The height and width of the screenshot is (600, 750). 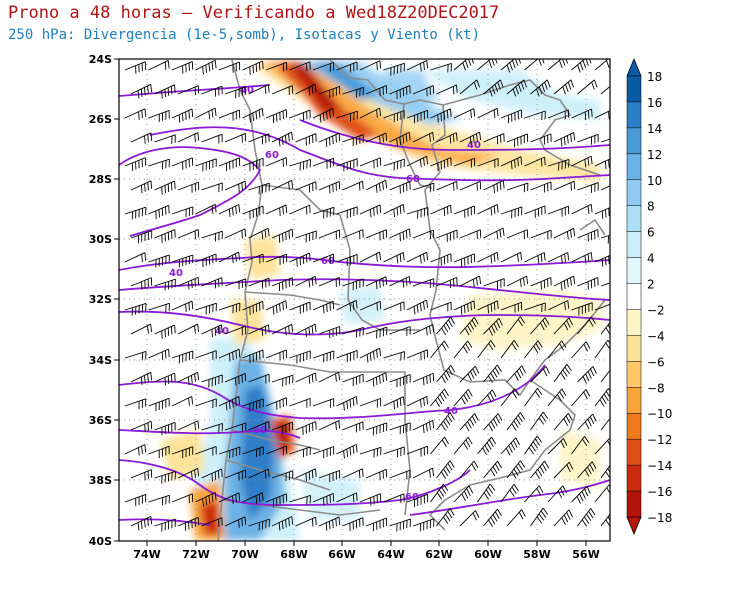 What do you see at coordinates (100, 480) in the screenshot?
I see `lat-label: 38S` at bounding box center [100, 480].